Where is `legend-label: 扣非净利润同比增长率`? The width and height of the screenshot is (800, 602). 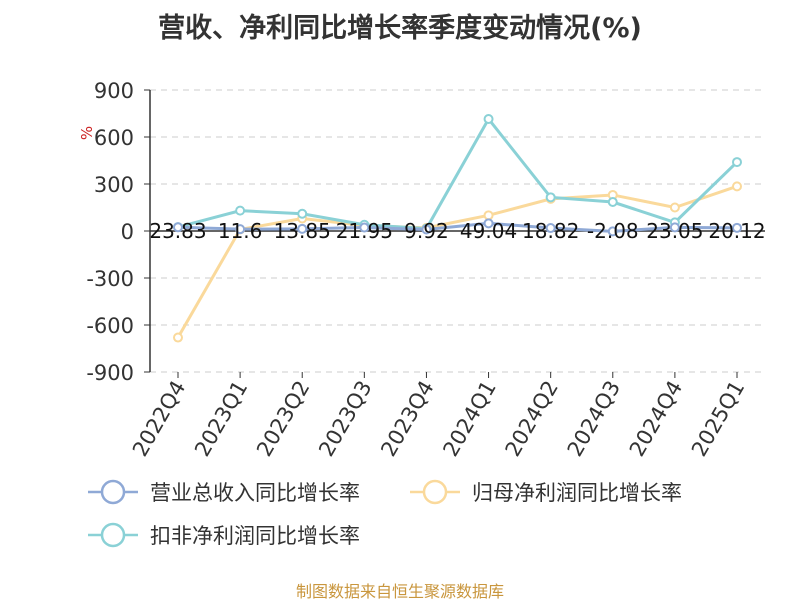 legend-label: 扣非净利润同比增长率 is located at coordinates (255, 536).